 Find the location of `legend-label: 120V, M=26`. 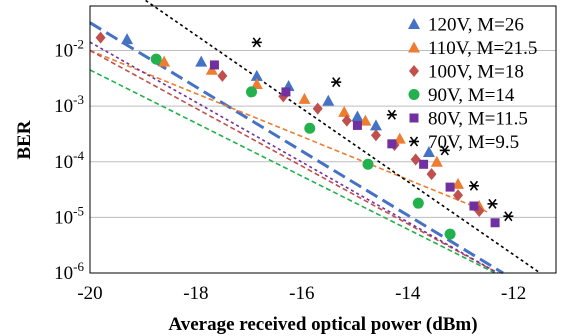

legend-label: 120V, M=26 is located at coordinates (476, 25).